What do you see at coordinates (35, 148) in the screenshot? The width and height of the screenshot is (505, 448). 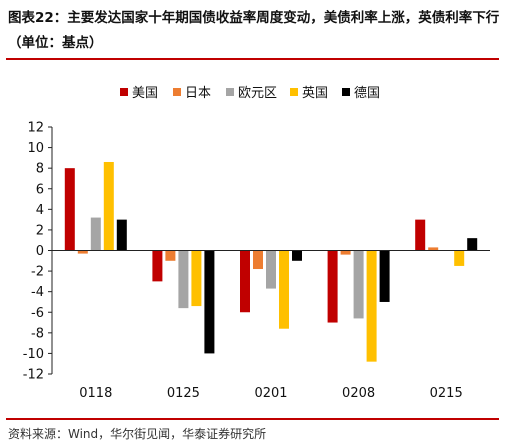 I see `y-tick-label: 10` at bounding box center [35, 148].